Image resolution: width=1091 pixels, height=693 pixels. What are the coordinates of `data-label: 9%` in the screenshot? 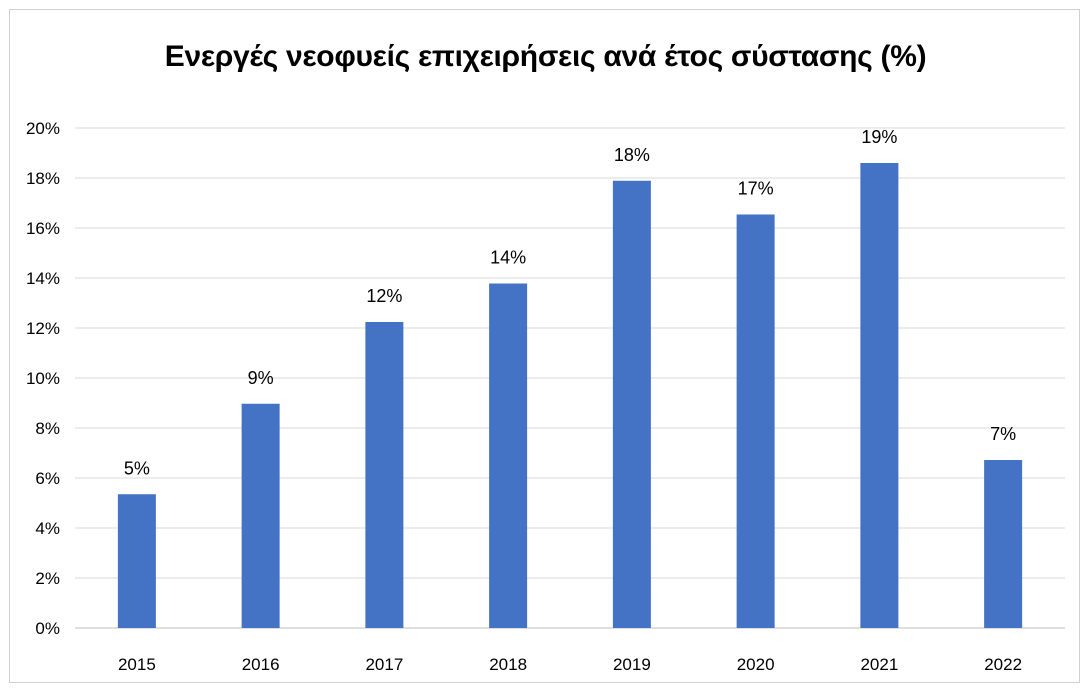 It's located at (261, 378).